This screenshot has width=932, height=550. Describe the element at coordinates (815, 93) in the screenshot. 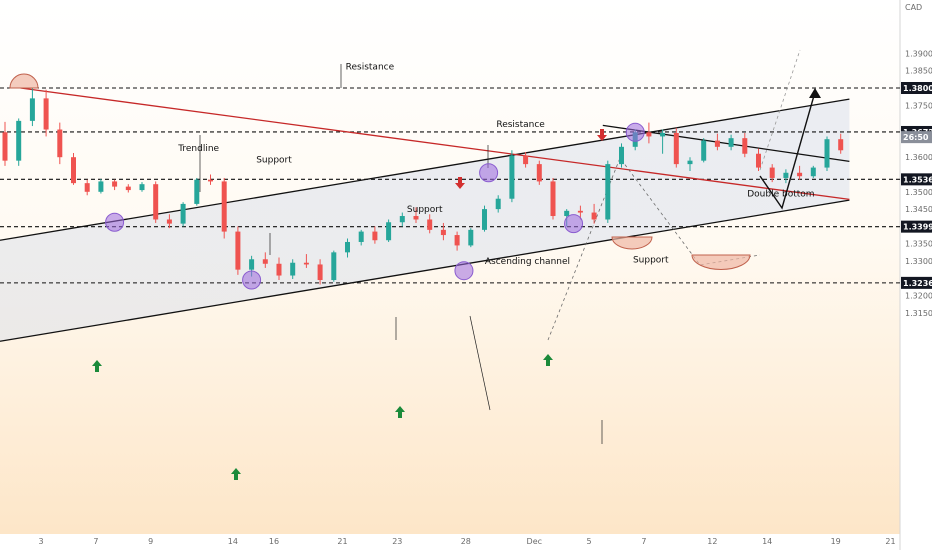

I see `forecast-arrowhead-icon` at that location.